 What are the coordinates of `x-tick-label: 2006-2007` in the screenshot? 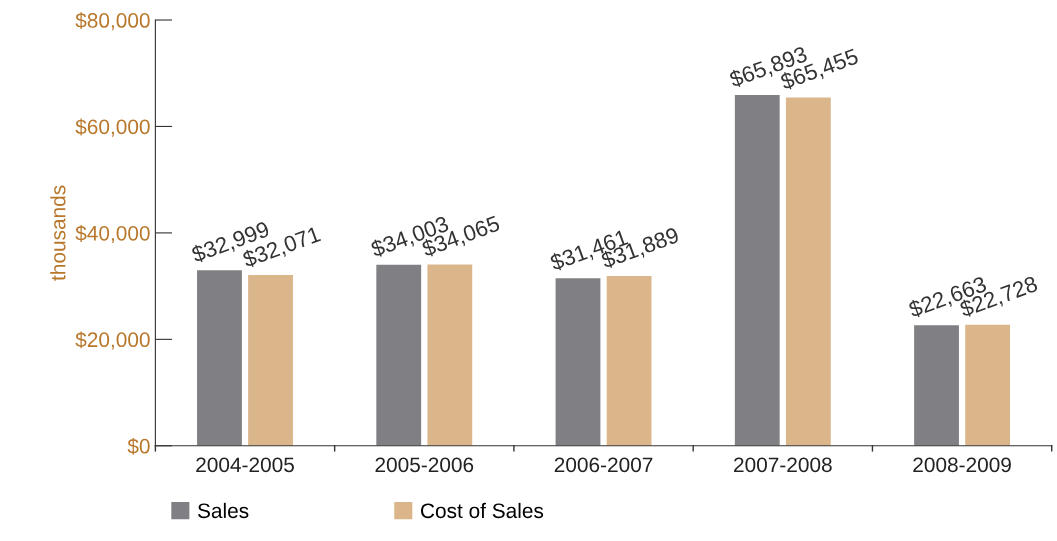 It's located at (603, 465).